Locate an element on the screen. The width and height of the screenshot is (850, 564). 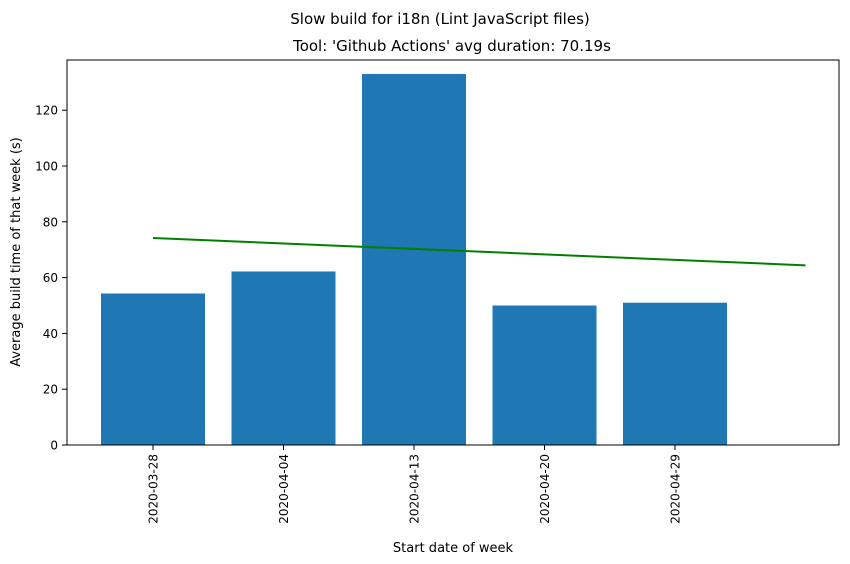
y-tick-label: 0 is located at coordinates (54, 446).